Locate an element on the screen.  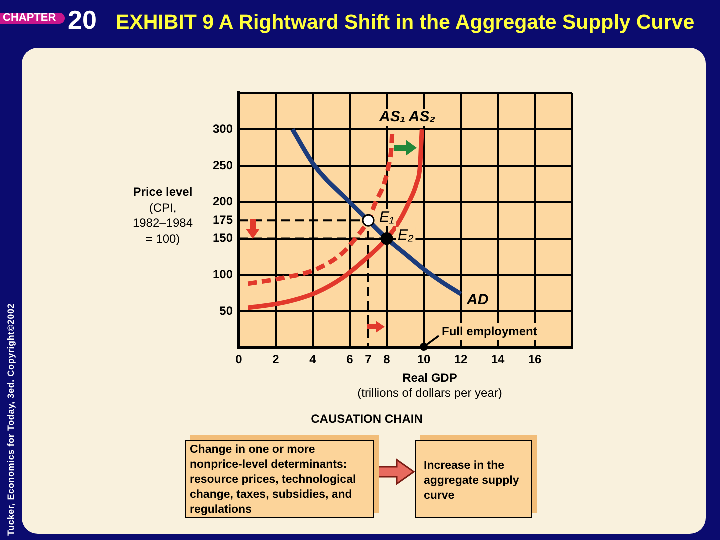
series-label: AD is located at coordinates (477, 299).